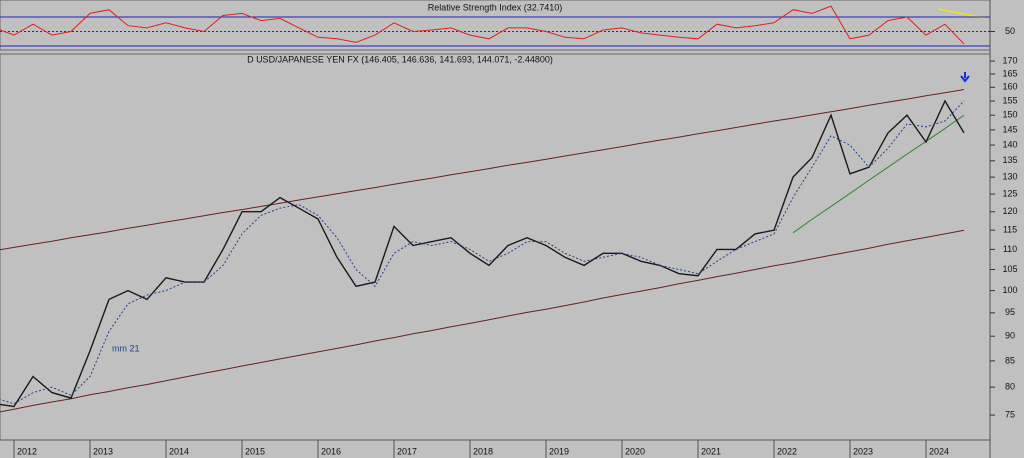 Image resolution: width=1024 pixels, height=458 pixels. I want to click on y-tick-label: 140, so click(1009, 144).